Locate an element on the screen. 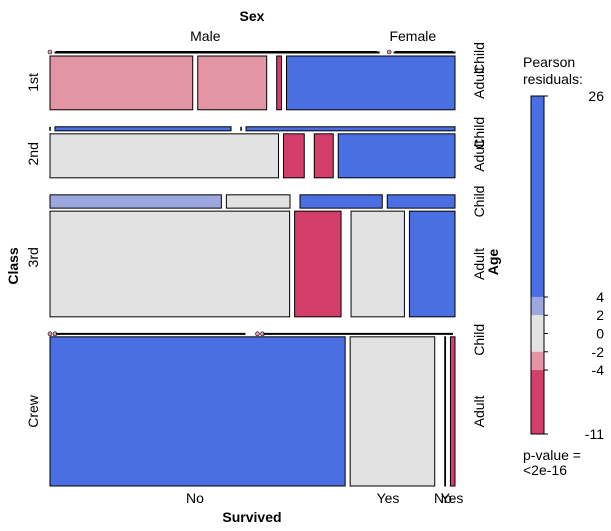  p-value-line2: <2e-16 is located at coordinates (545, 470).